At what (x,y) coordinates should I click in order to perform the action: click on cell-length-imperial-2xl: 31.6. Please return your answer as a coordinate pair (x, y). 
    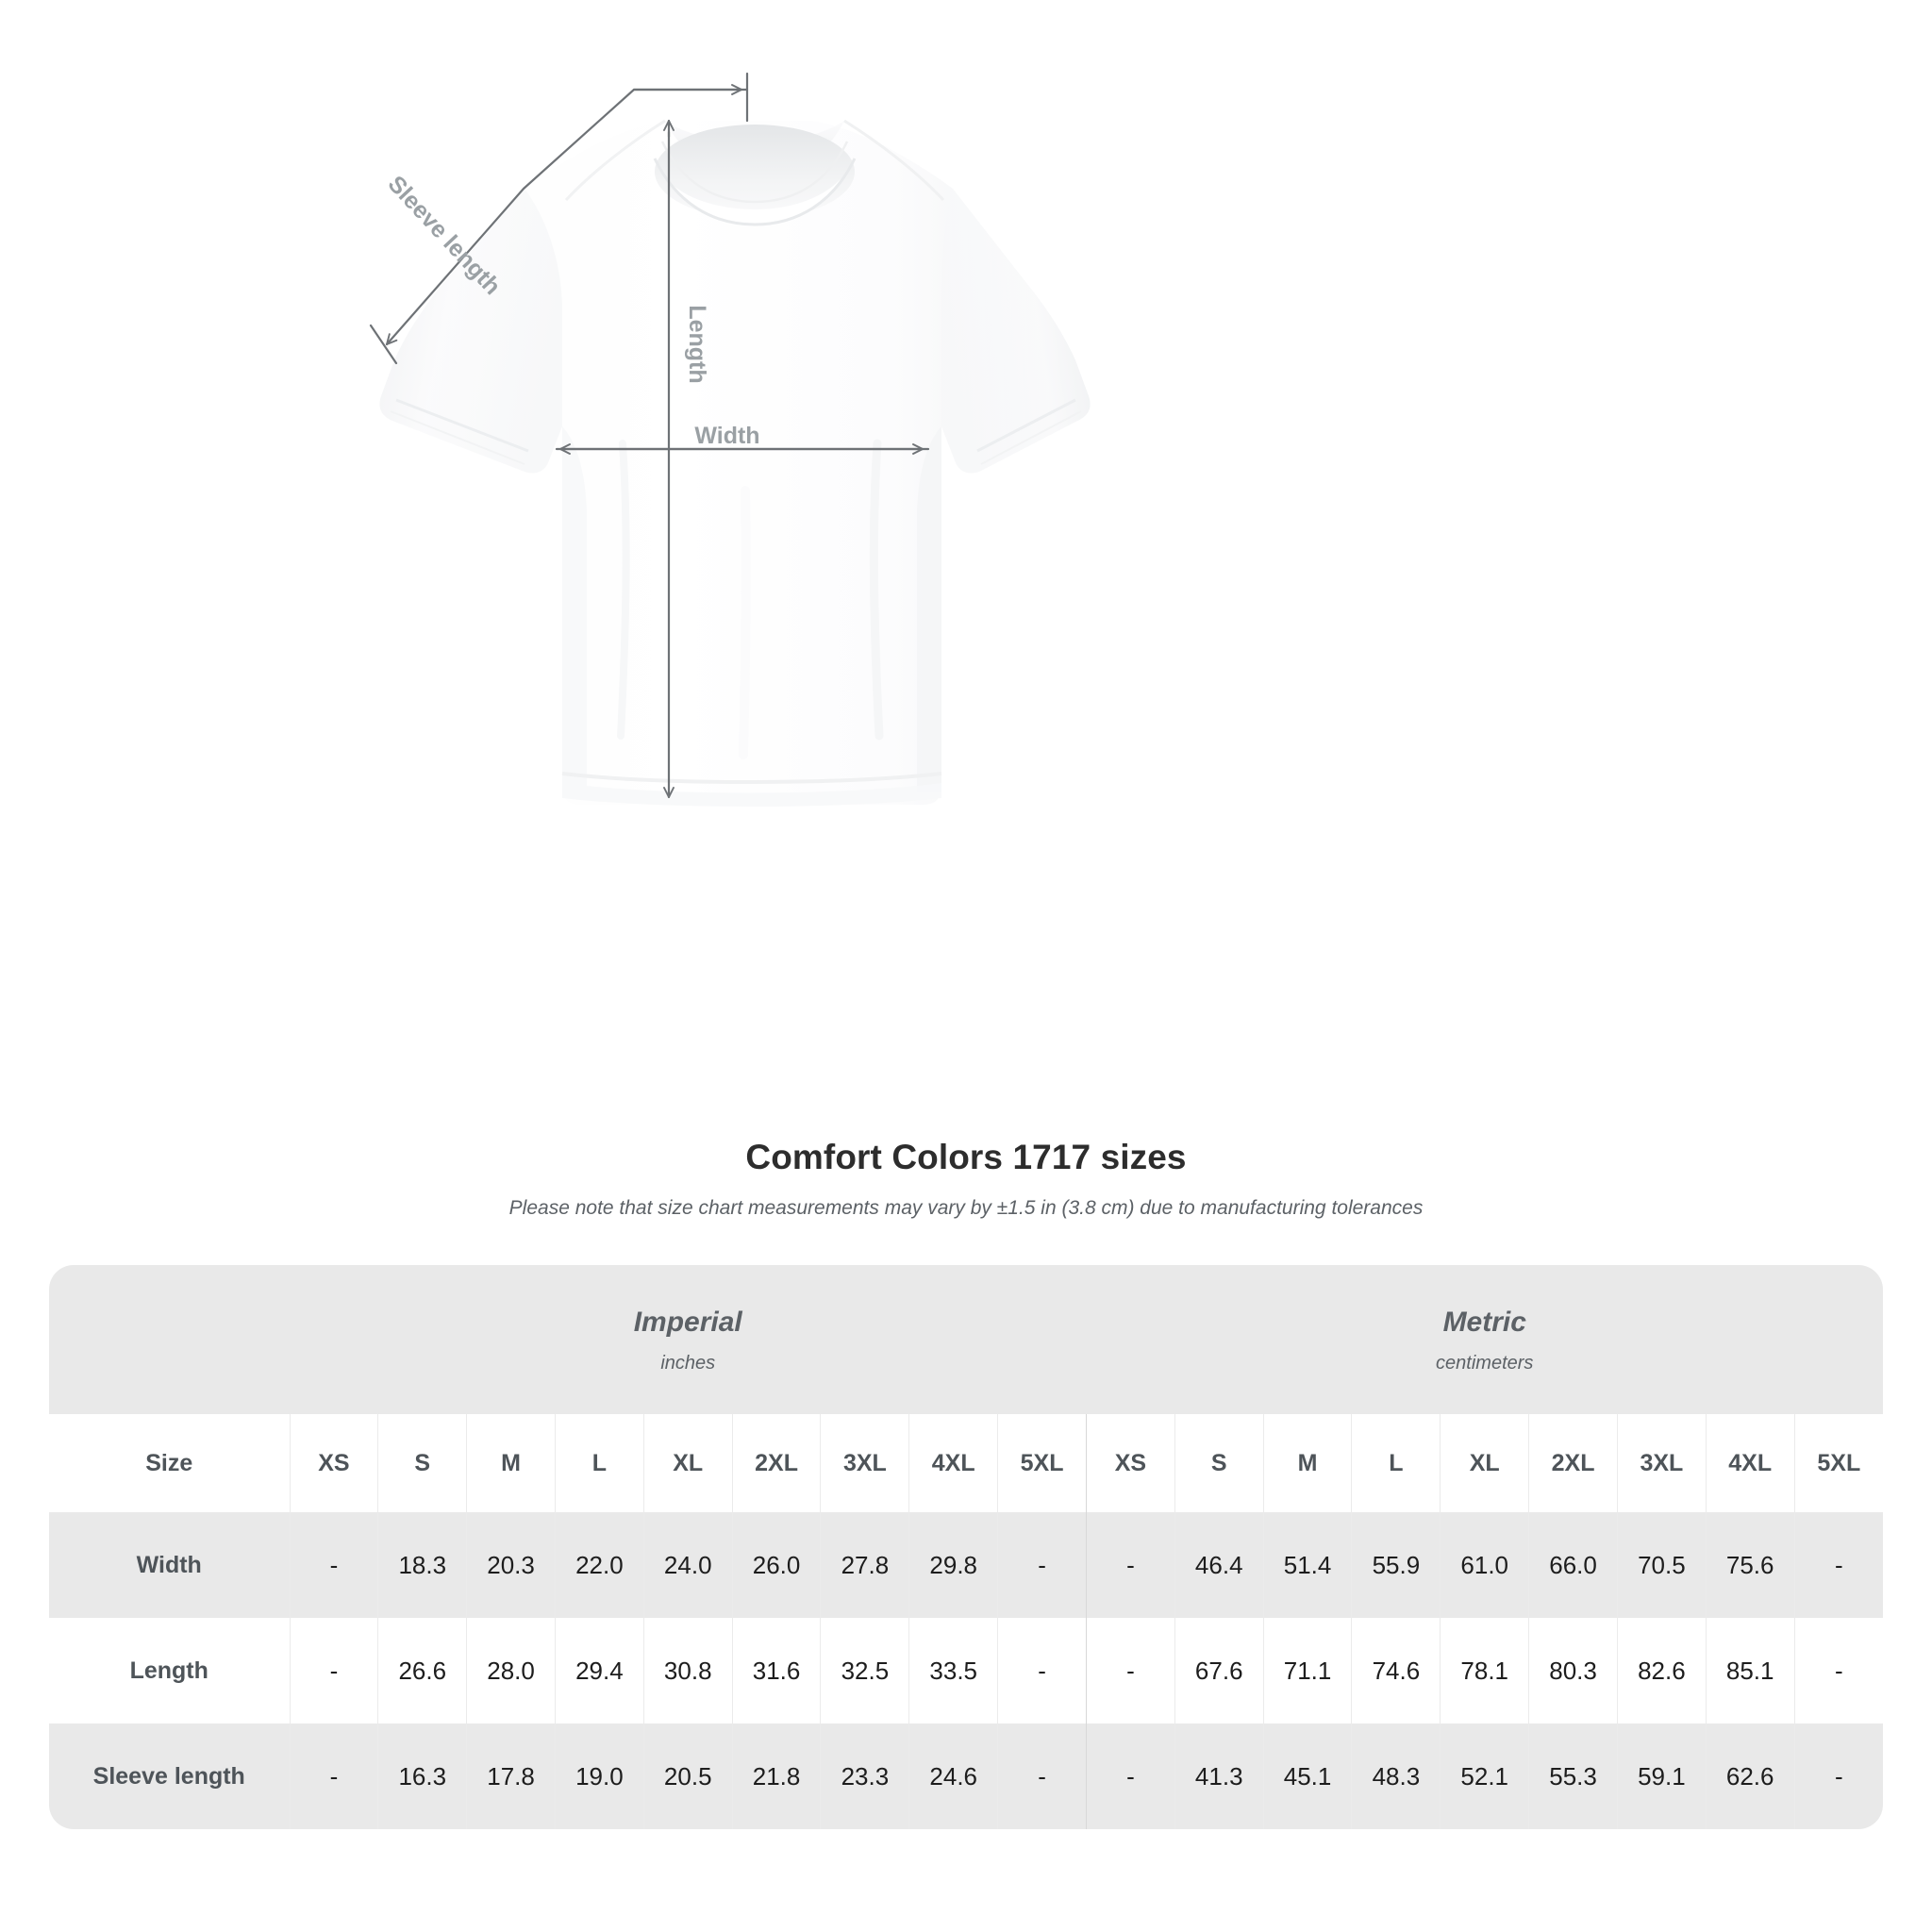
    Looking at the image, I should click on (776, 1671).